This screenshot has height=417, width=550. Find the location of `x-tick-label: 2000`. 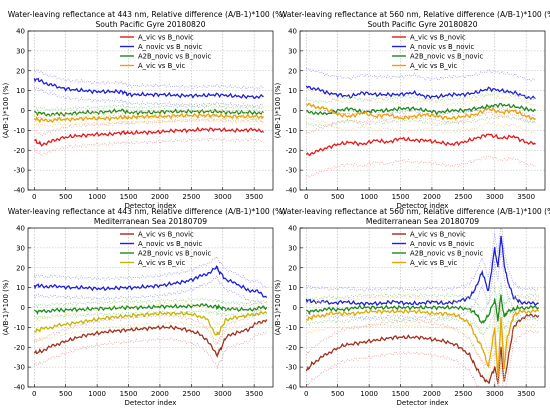

x-tick-label: 2000 is located at coordinates (432, 394).